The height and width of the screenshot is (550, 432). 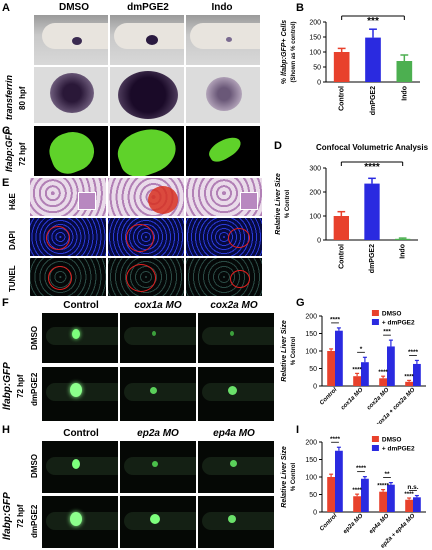 I want to click on col-head-dmpge2: dmPGE2, so click(x=148, y=7).